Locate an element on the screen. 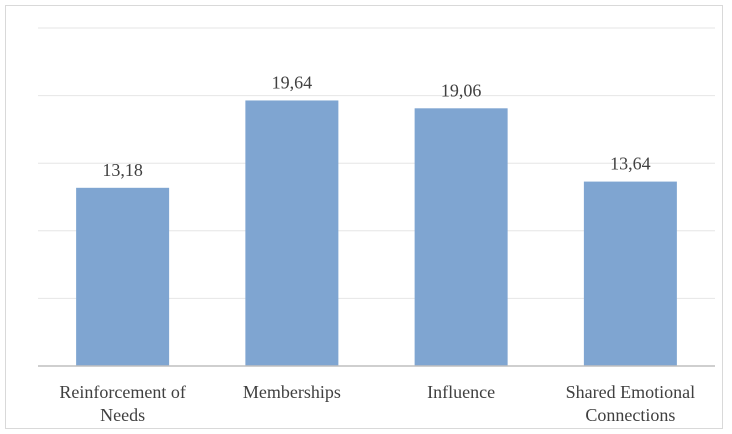 Image resolution: width=732 pixels, height=434 pixels. x-tick-label-1: Reinforcement of Needs is located at coordinates (122, 403).